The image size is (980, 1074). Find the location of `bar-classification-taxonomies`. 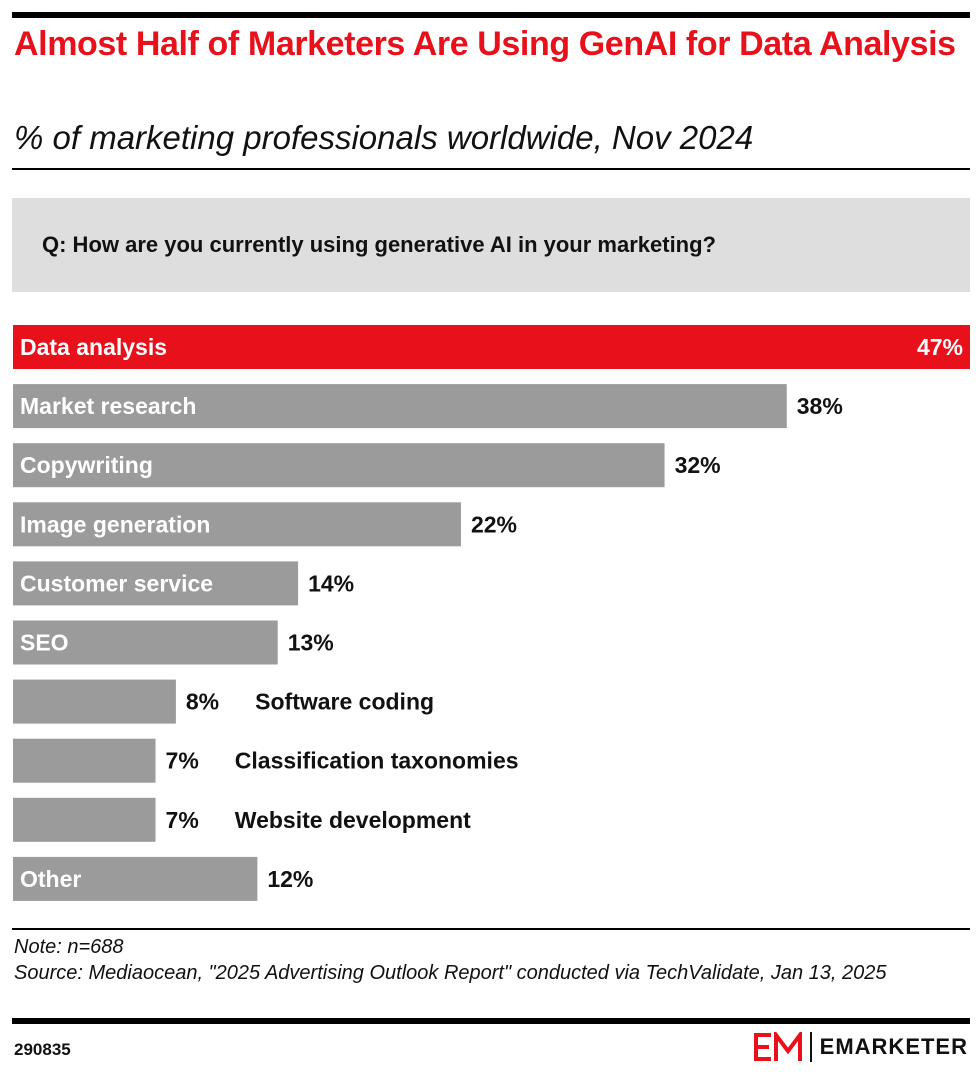

bar-classification-taxonomies is located at coordinates (84, 760).